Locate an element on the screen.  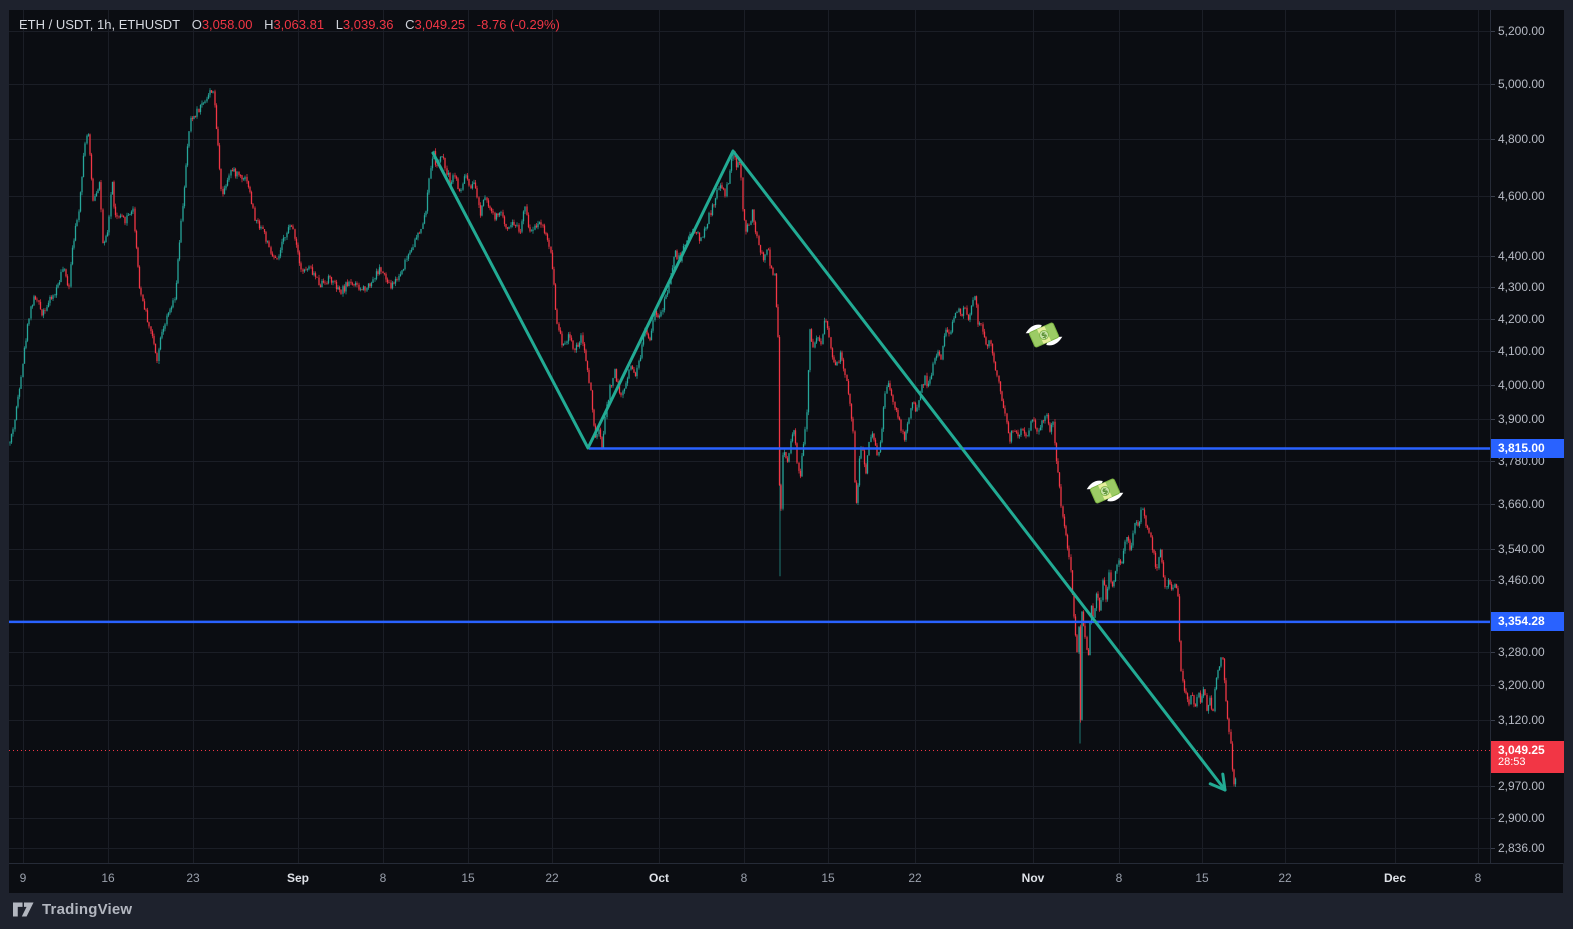
price-level-label: 3,354.28 is located at coordinates (1527, 621).